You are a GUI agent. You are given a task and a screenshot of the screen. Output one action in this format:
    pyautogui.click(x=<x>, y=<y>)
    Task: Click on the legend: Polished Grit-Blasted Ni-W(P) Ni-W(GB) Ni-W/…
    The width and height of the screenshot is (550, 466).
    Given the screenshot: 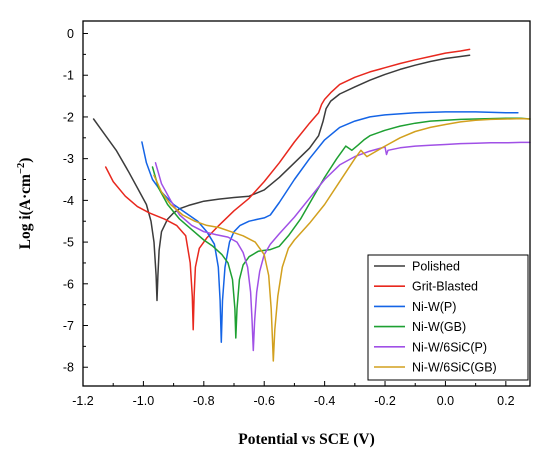 What is the action you would take?
    pyautogui.click(x=448, y=317)
    